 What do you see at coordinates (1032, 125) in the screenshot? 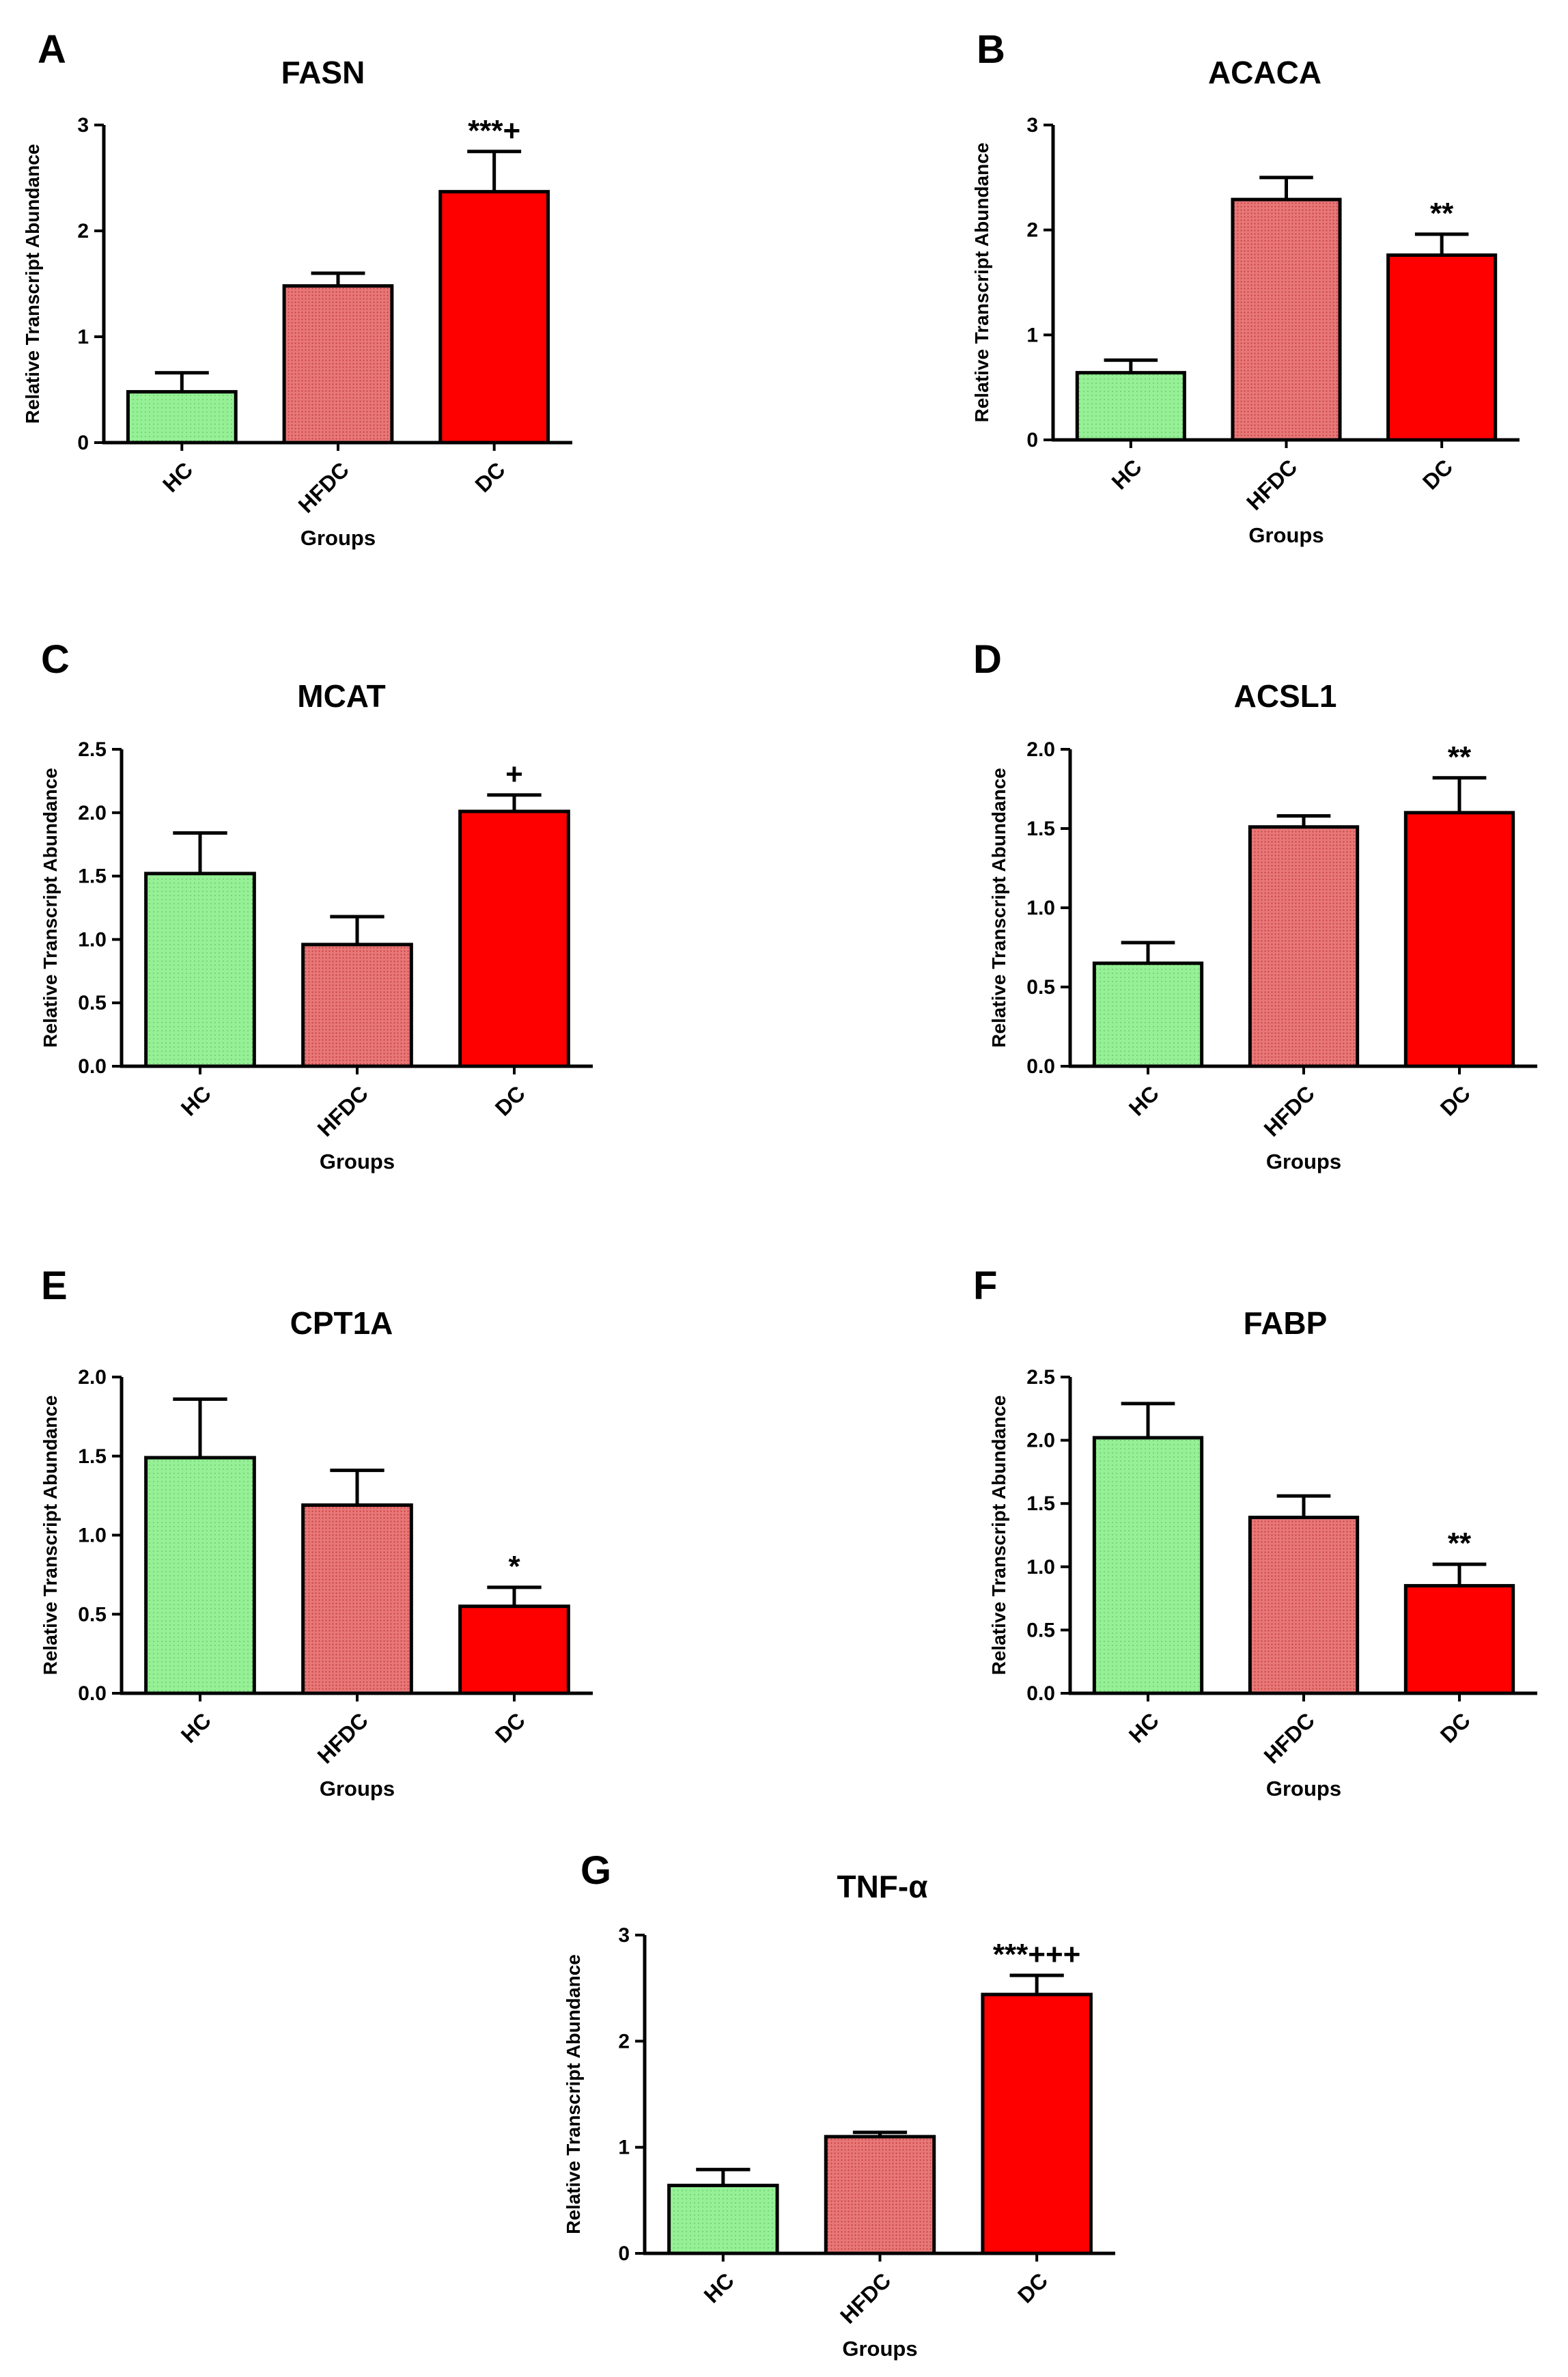
I see `y-tick-label: 3` at bounding box center [1032, 125].